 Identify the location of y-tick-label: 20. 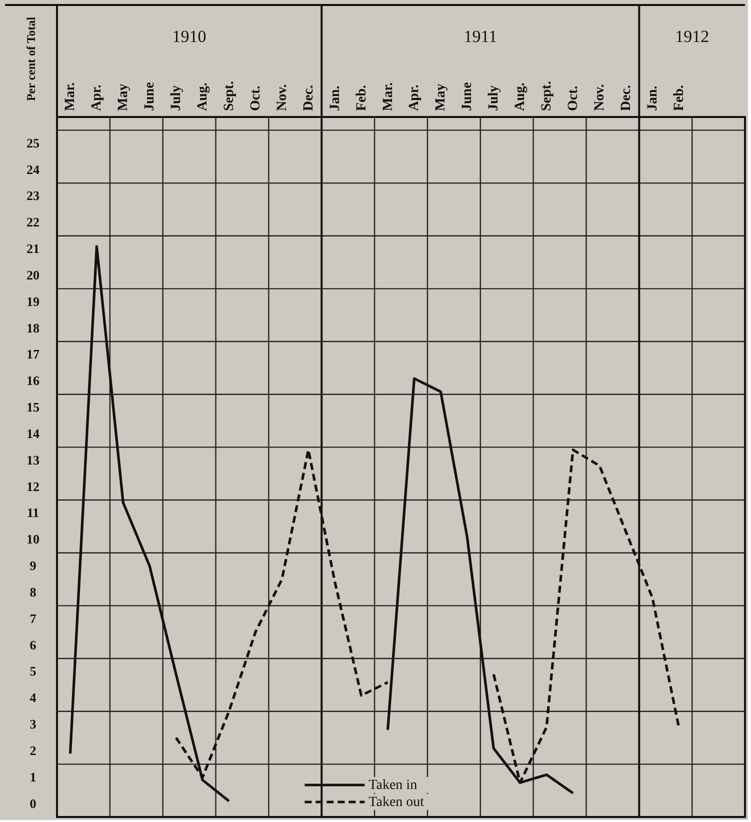
(33, 274).